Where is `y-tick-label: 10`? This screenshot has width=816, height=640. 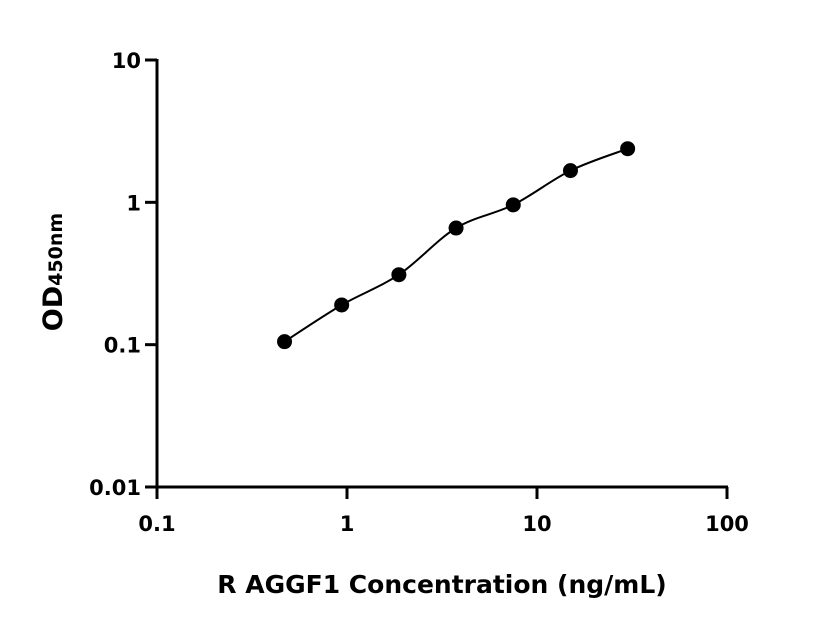 y-tick-label: 10 is located at coordinates (126, 61).